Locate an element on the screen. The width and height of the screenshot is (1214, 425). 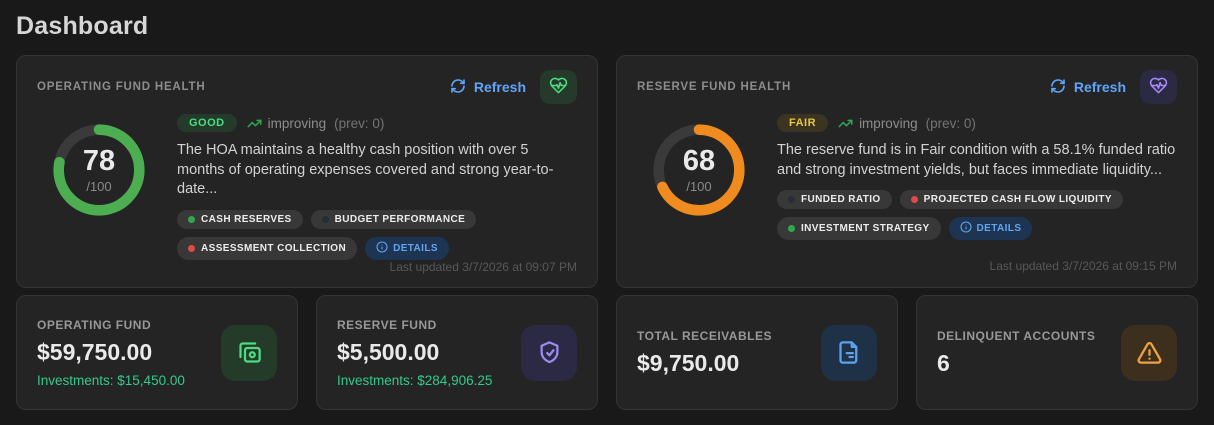
tag-cash-reserves: CASH RESERVES is located at coordinates (240, 219).